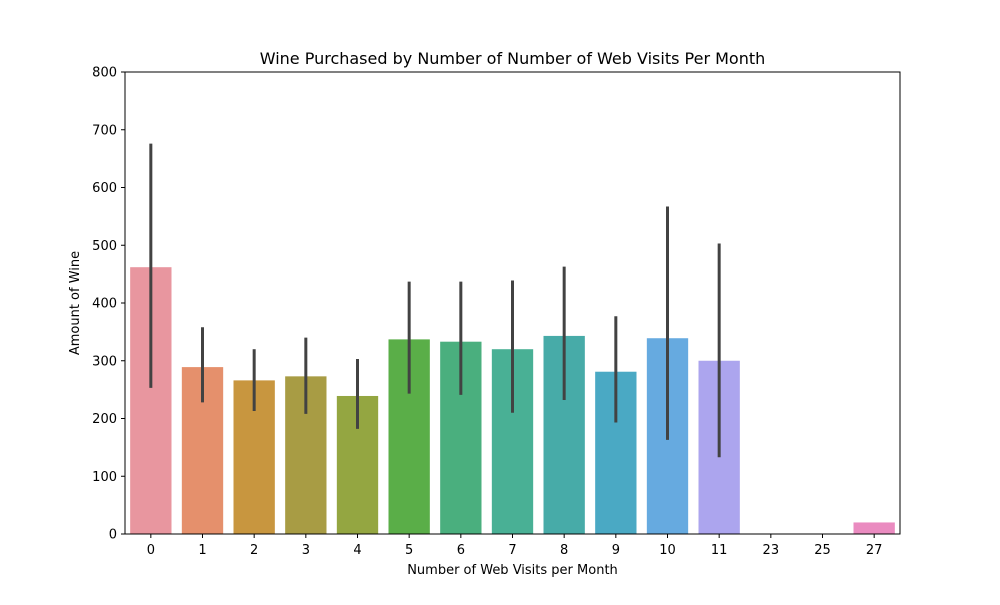  I want to click on y-axis: 0 100 200 300 400 500 600 700 800, so click(108, 304).